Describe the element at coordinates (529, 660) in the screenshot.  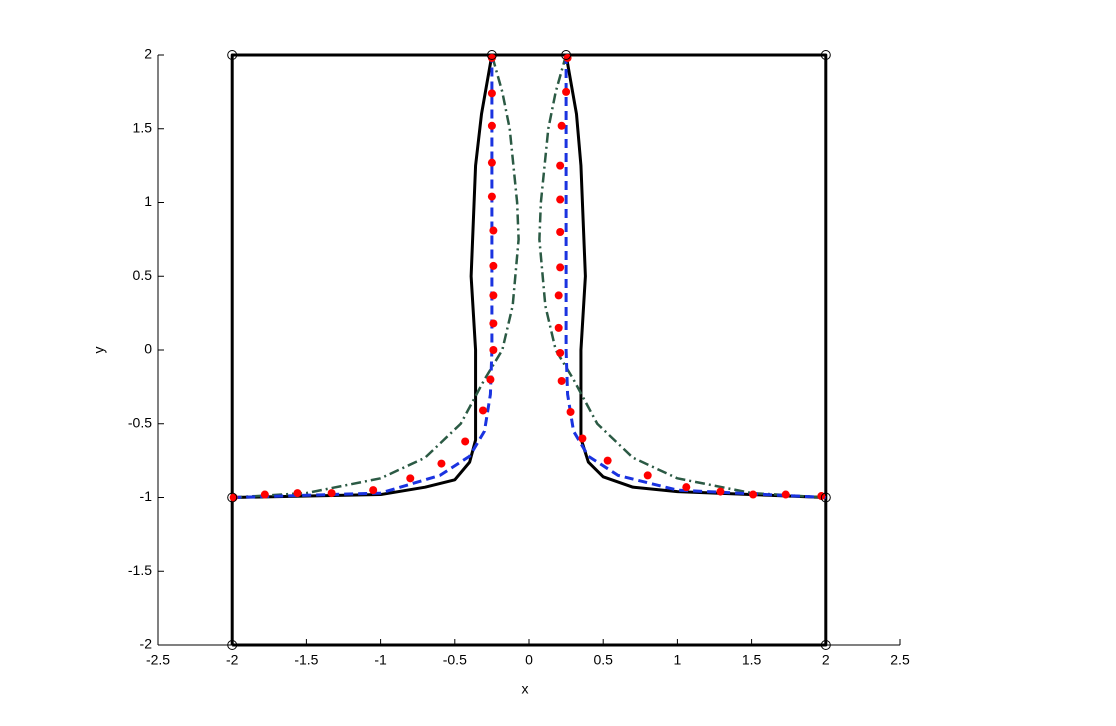
I see `x-tick-label: 0` at that location.